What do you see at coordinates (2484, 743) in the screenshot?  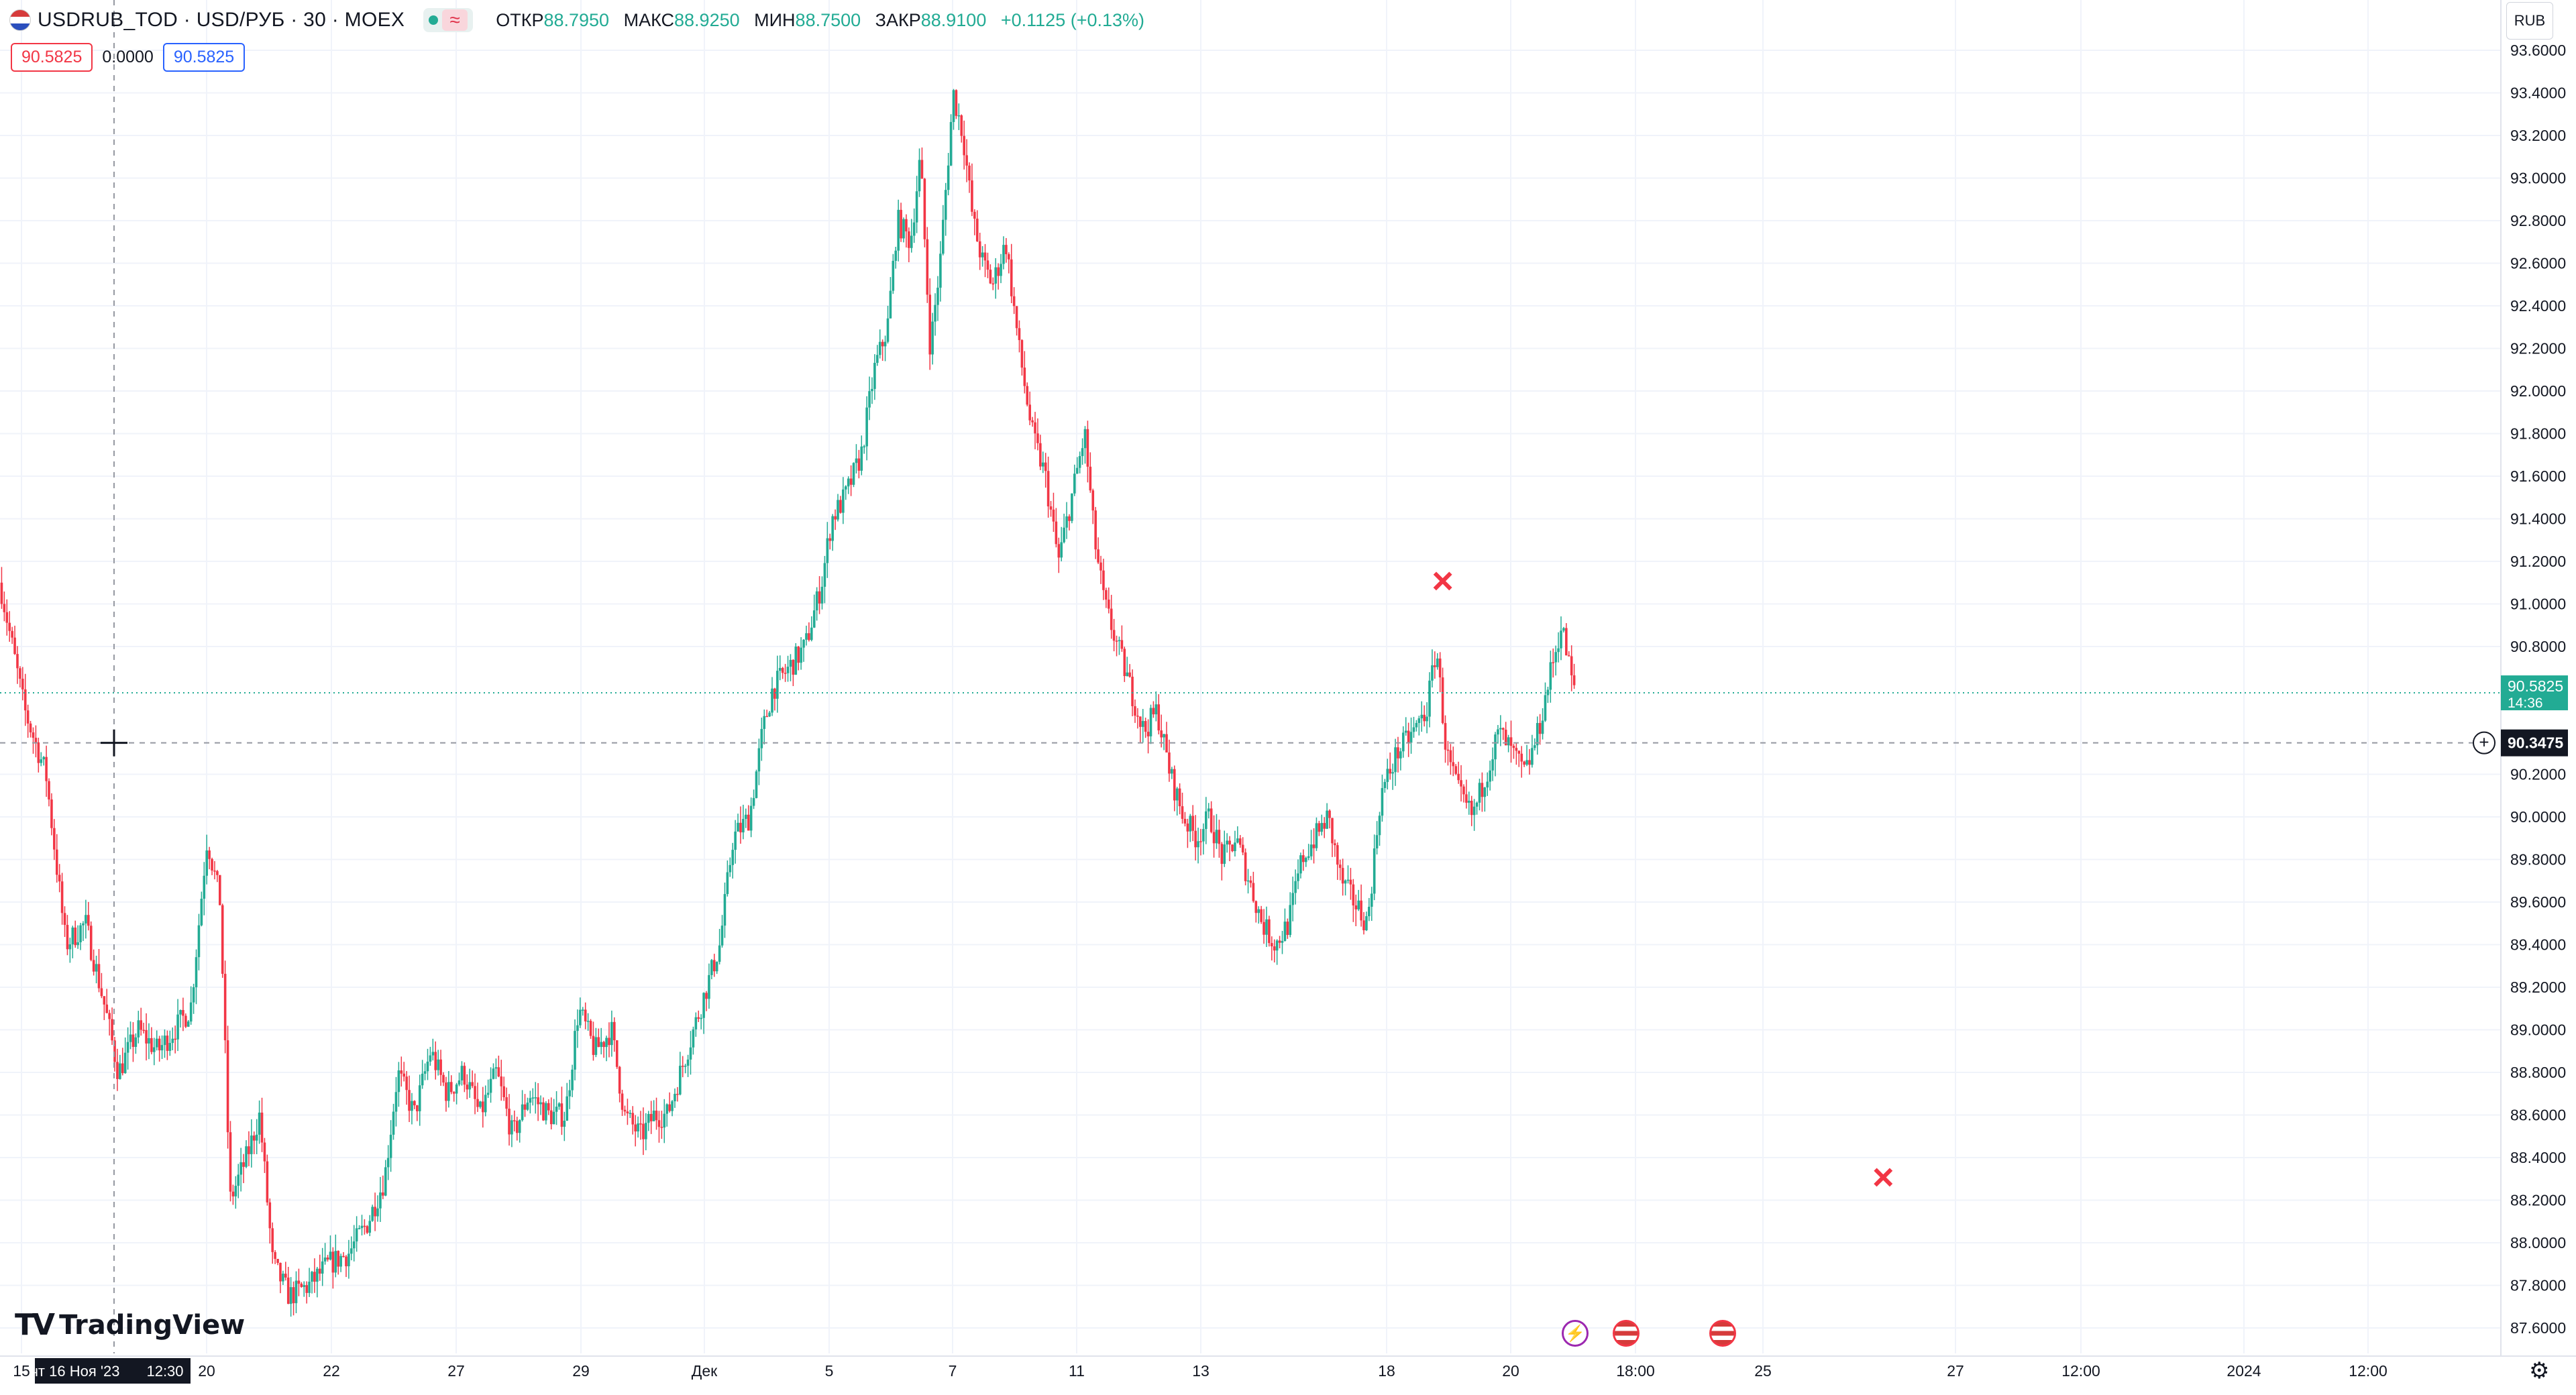 I see `add-alert-icon` at bounding box center [2484, 743].